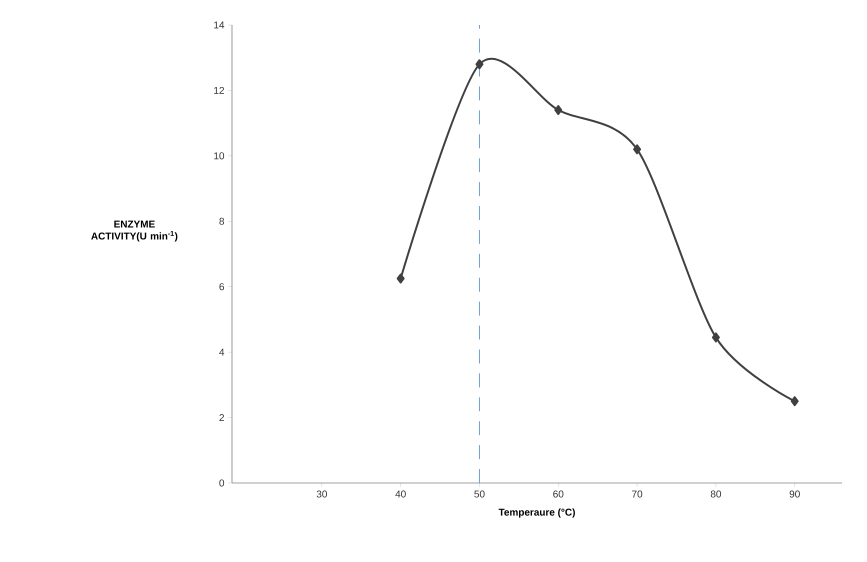  I want to click on x-tick-label: 50, so click(479, 494).